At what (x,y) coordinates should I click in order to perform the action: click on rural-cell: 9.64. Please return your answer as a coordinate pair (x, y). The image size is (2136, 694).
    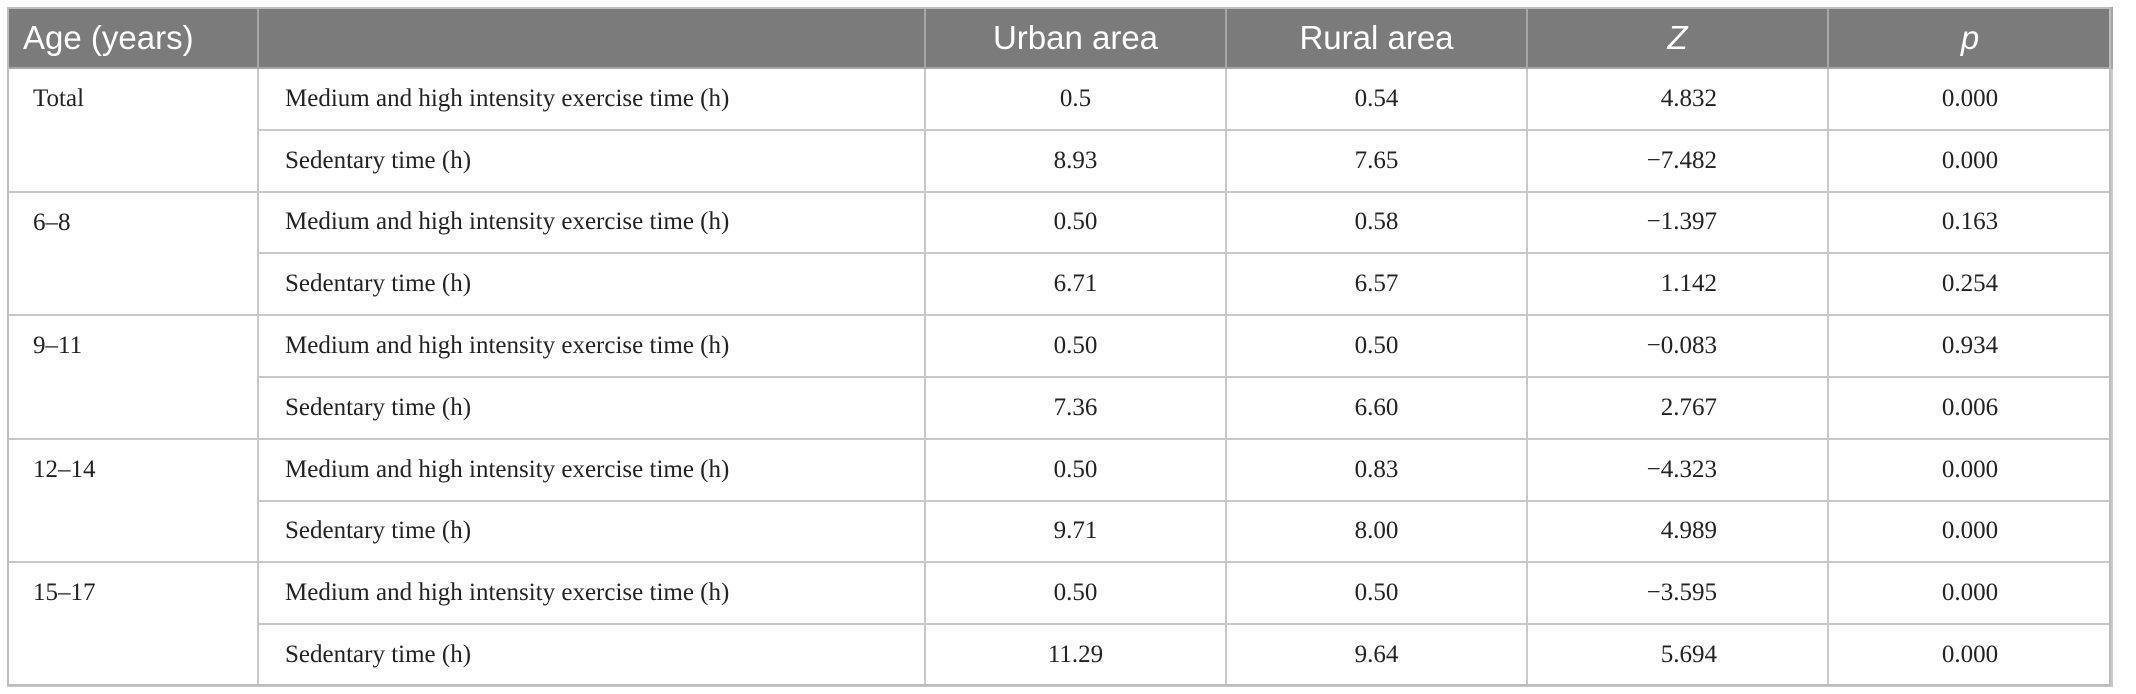
    Looking at the image, I should click on (1376, 655).